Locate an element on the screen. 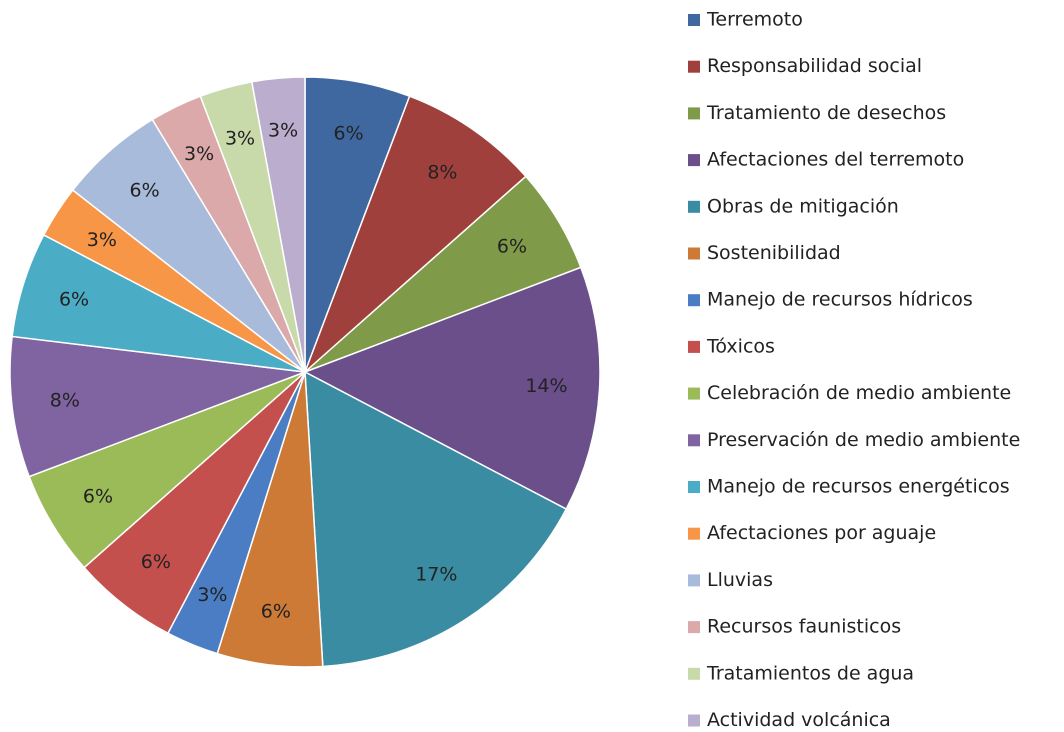 The width and height of the screenshot is (1064, 732). legend-label: Tóxicos is located at coordinates (740, 346).